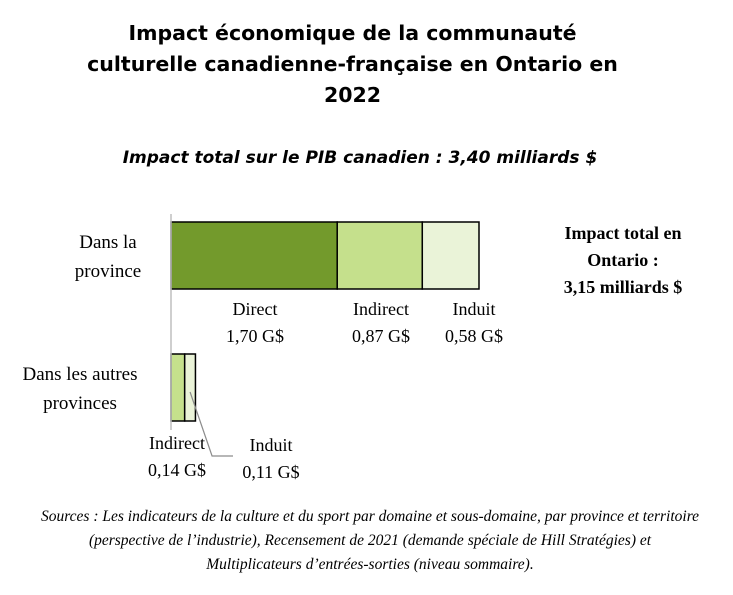  I want to click on ontario-total-line2: Ontario :, so click(623, 260).